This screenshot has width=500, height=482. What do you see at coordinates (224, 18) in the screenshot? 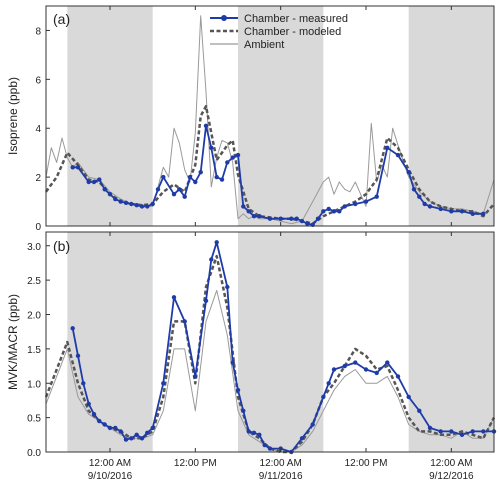
I see `legend-marker-measured` at bounding box center [224, 18].